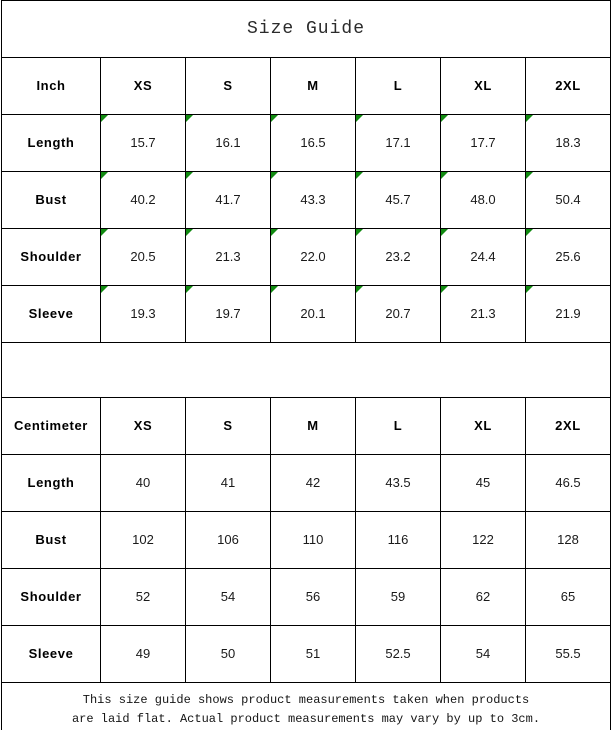  I want to click on cm-header-m: M, so click(313, 426).